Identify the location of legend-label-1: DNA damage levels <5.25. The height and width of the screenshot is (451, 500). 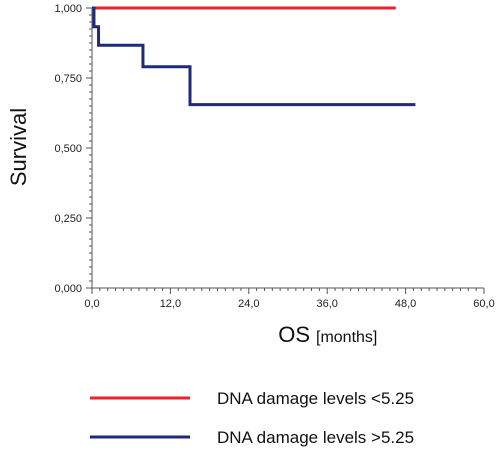
(315, 398).